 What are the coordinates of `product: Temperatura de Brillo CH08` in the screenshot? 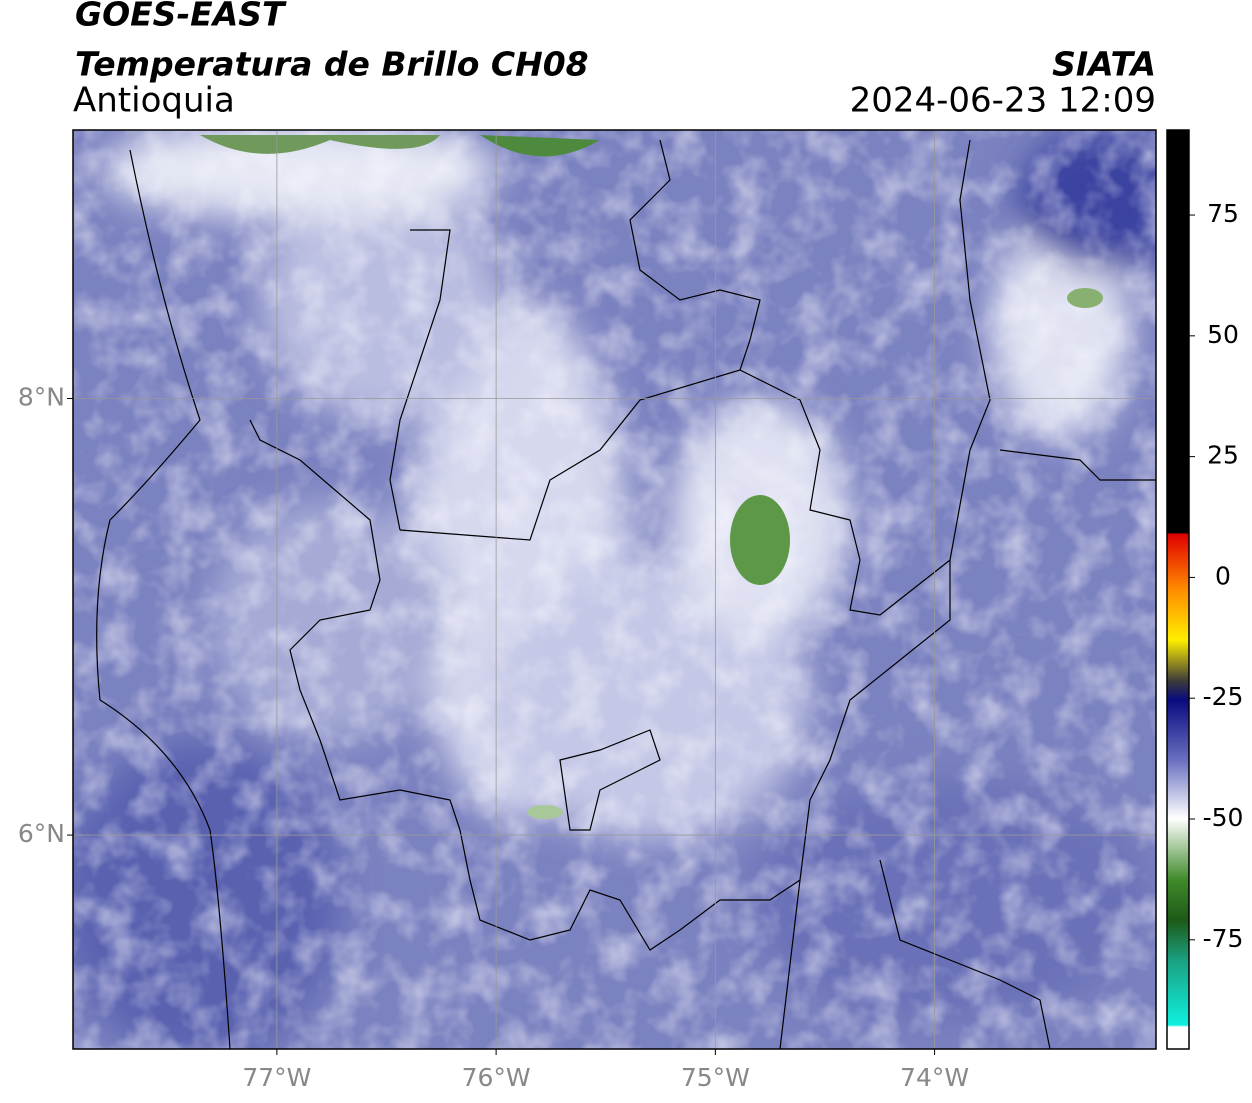 It's located at (332, 64).